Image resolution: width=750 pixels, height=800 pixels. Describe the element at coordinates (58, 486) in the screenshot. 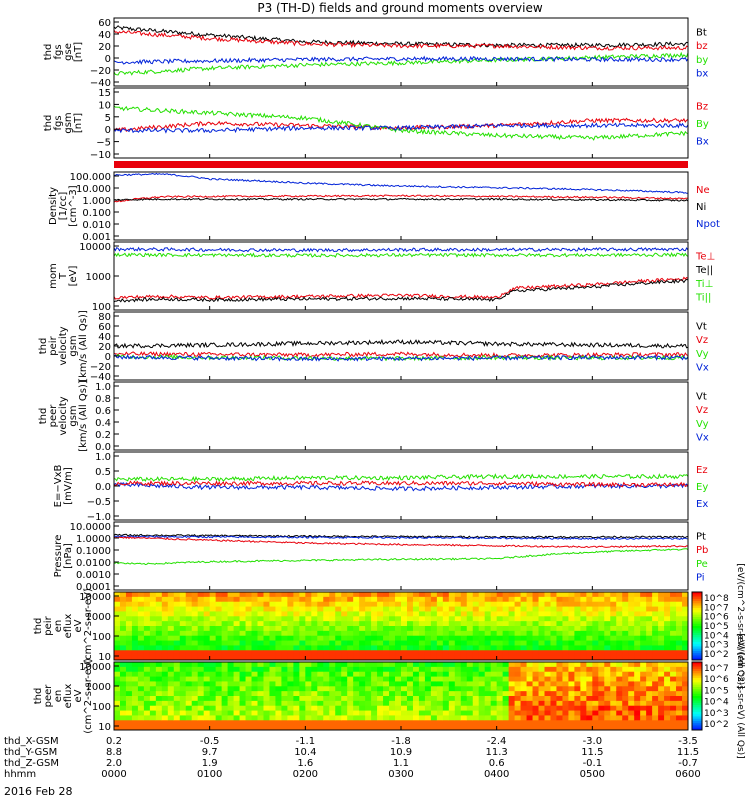

I see `y-label-line: E=−VxB` at that location.